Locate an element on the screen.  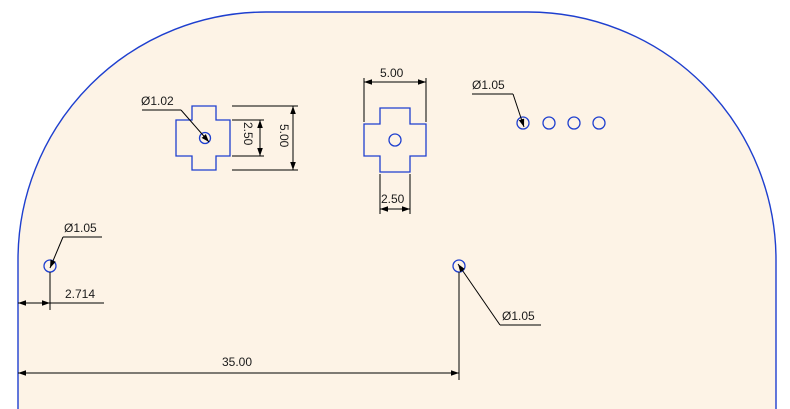
hole-row is located at coordinates (561, 123).